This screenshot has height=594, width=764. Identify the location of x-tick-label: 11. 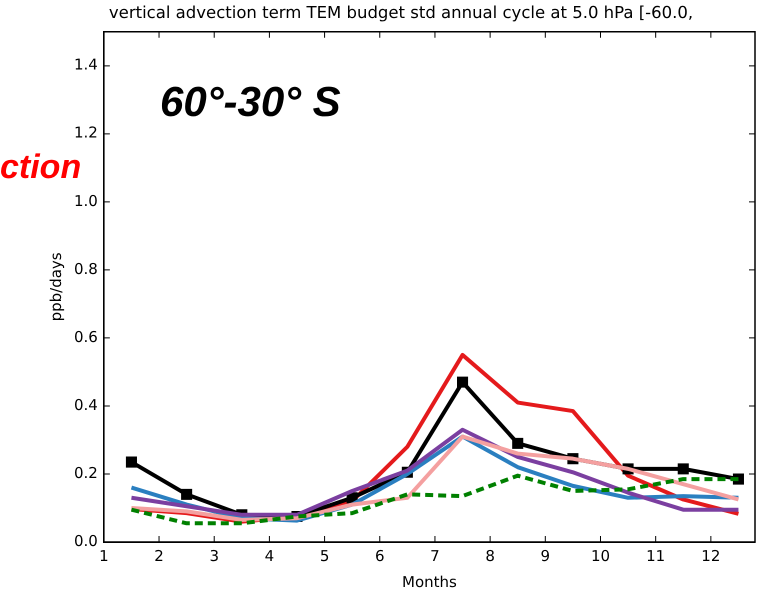
(656, 555).